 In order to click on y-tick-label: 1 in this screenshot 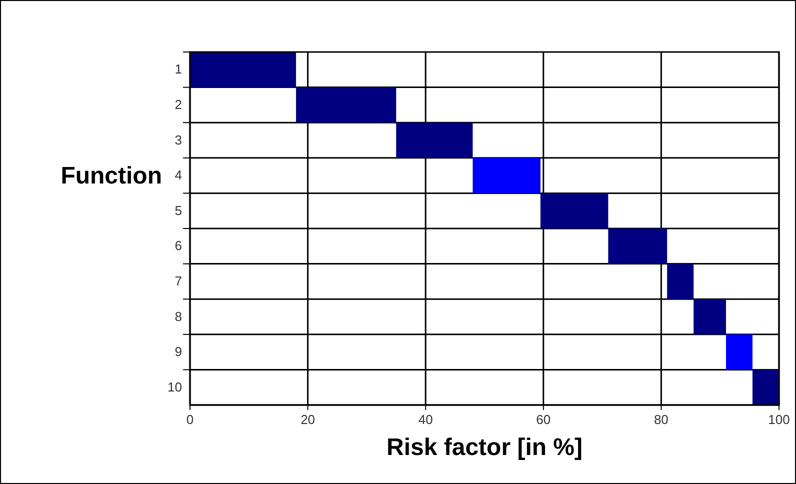, I will do `click(178, 69)`.